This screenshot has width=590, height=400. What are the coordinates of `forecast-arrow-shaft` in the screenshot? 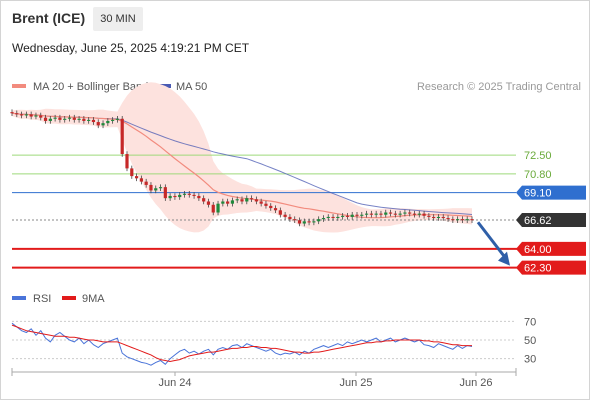 It's located at (492, 240).